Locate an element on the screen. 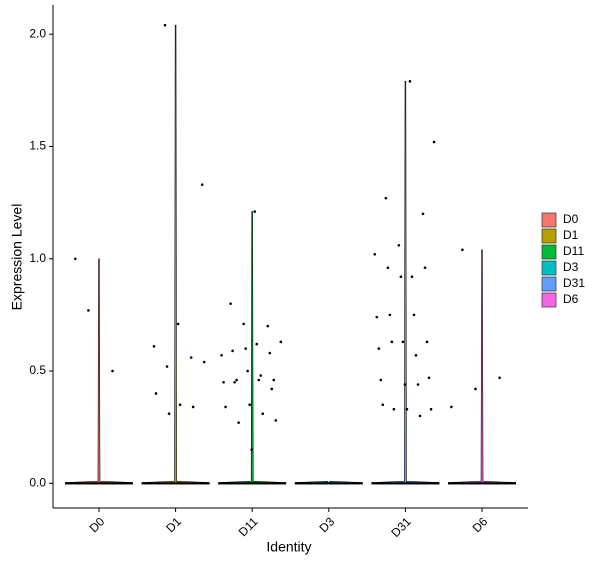 This screenshot has height=568, width=600. x-tick-label: D0 is located at coordinates (97, 524).